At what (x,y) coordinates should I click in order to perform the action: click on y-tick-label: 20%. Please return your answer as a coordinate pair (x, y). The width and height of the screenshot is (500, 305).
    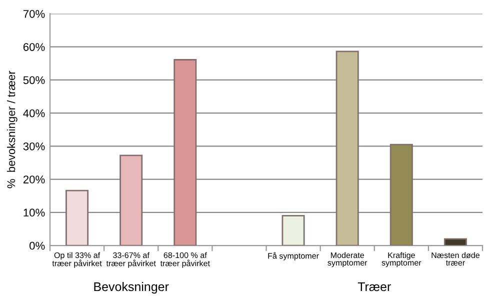
    Looking at the image, I should click on (34, 180).